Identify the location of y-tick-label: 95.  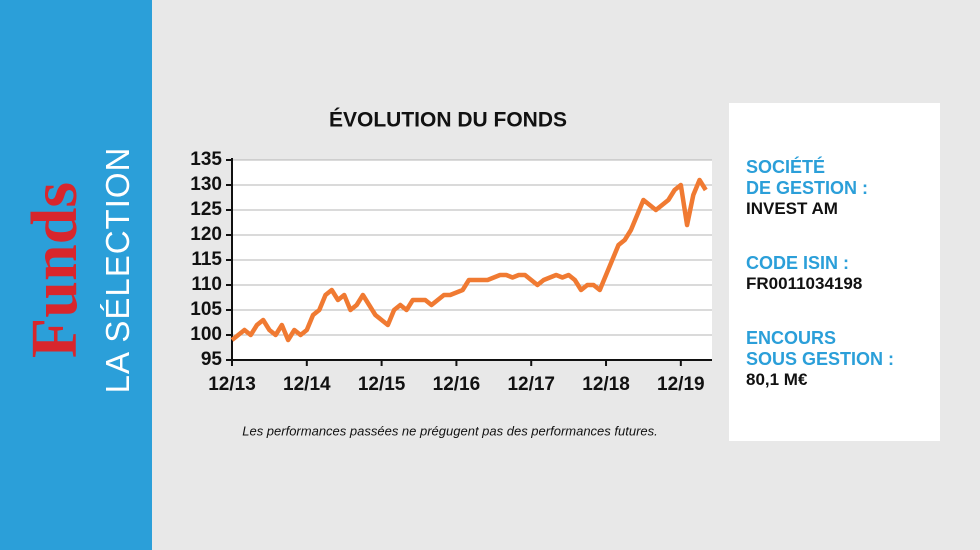
(212, 359).